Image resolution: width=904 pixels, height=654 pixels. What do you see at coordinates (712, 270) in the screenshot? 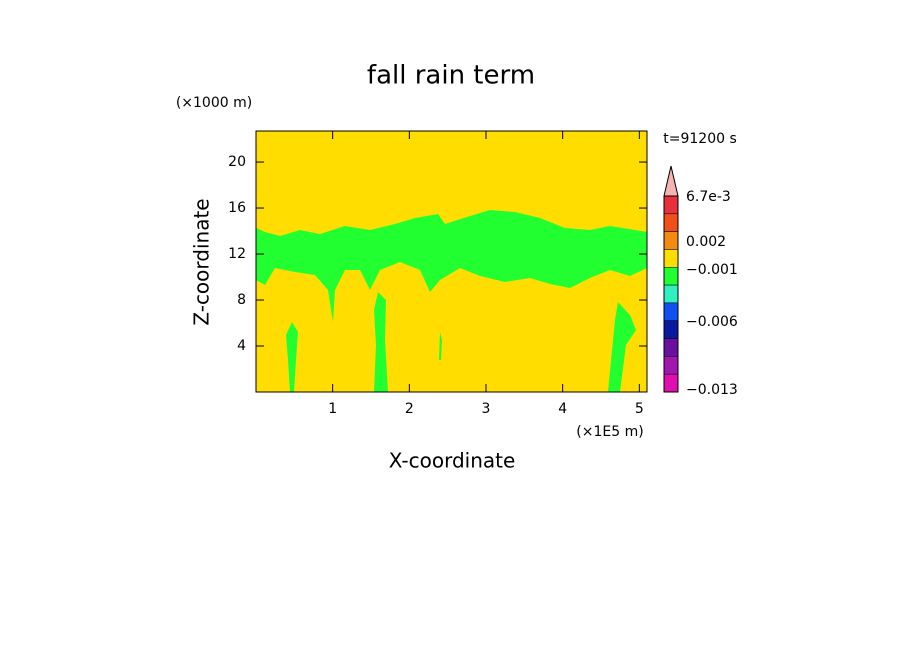
I see `colorbar-label: −0.001` at bounding box center [712, 270].